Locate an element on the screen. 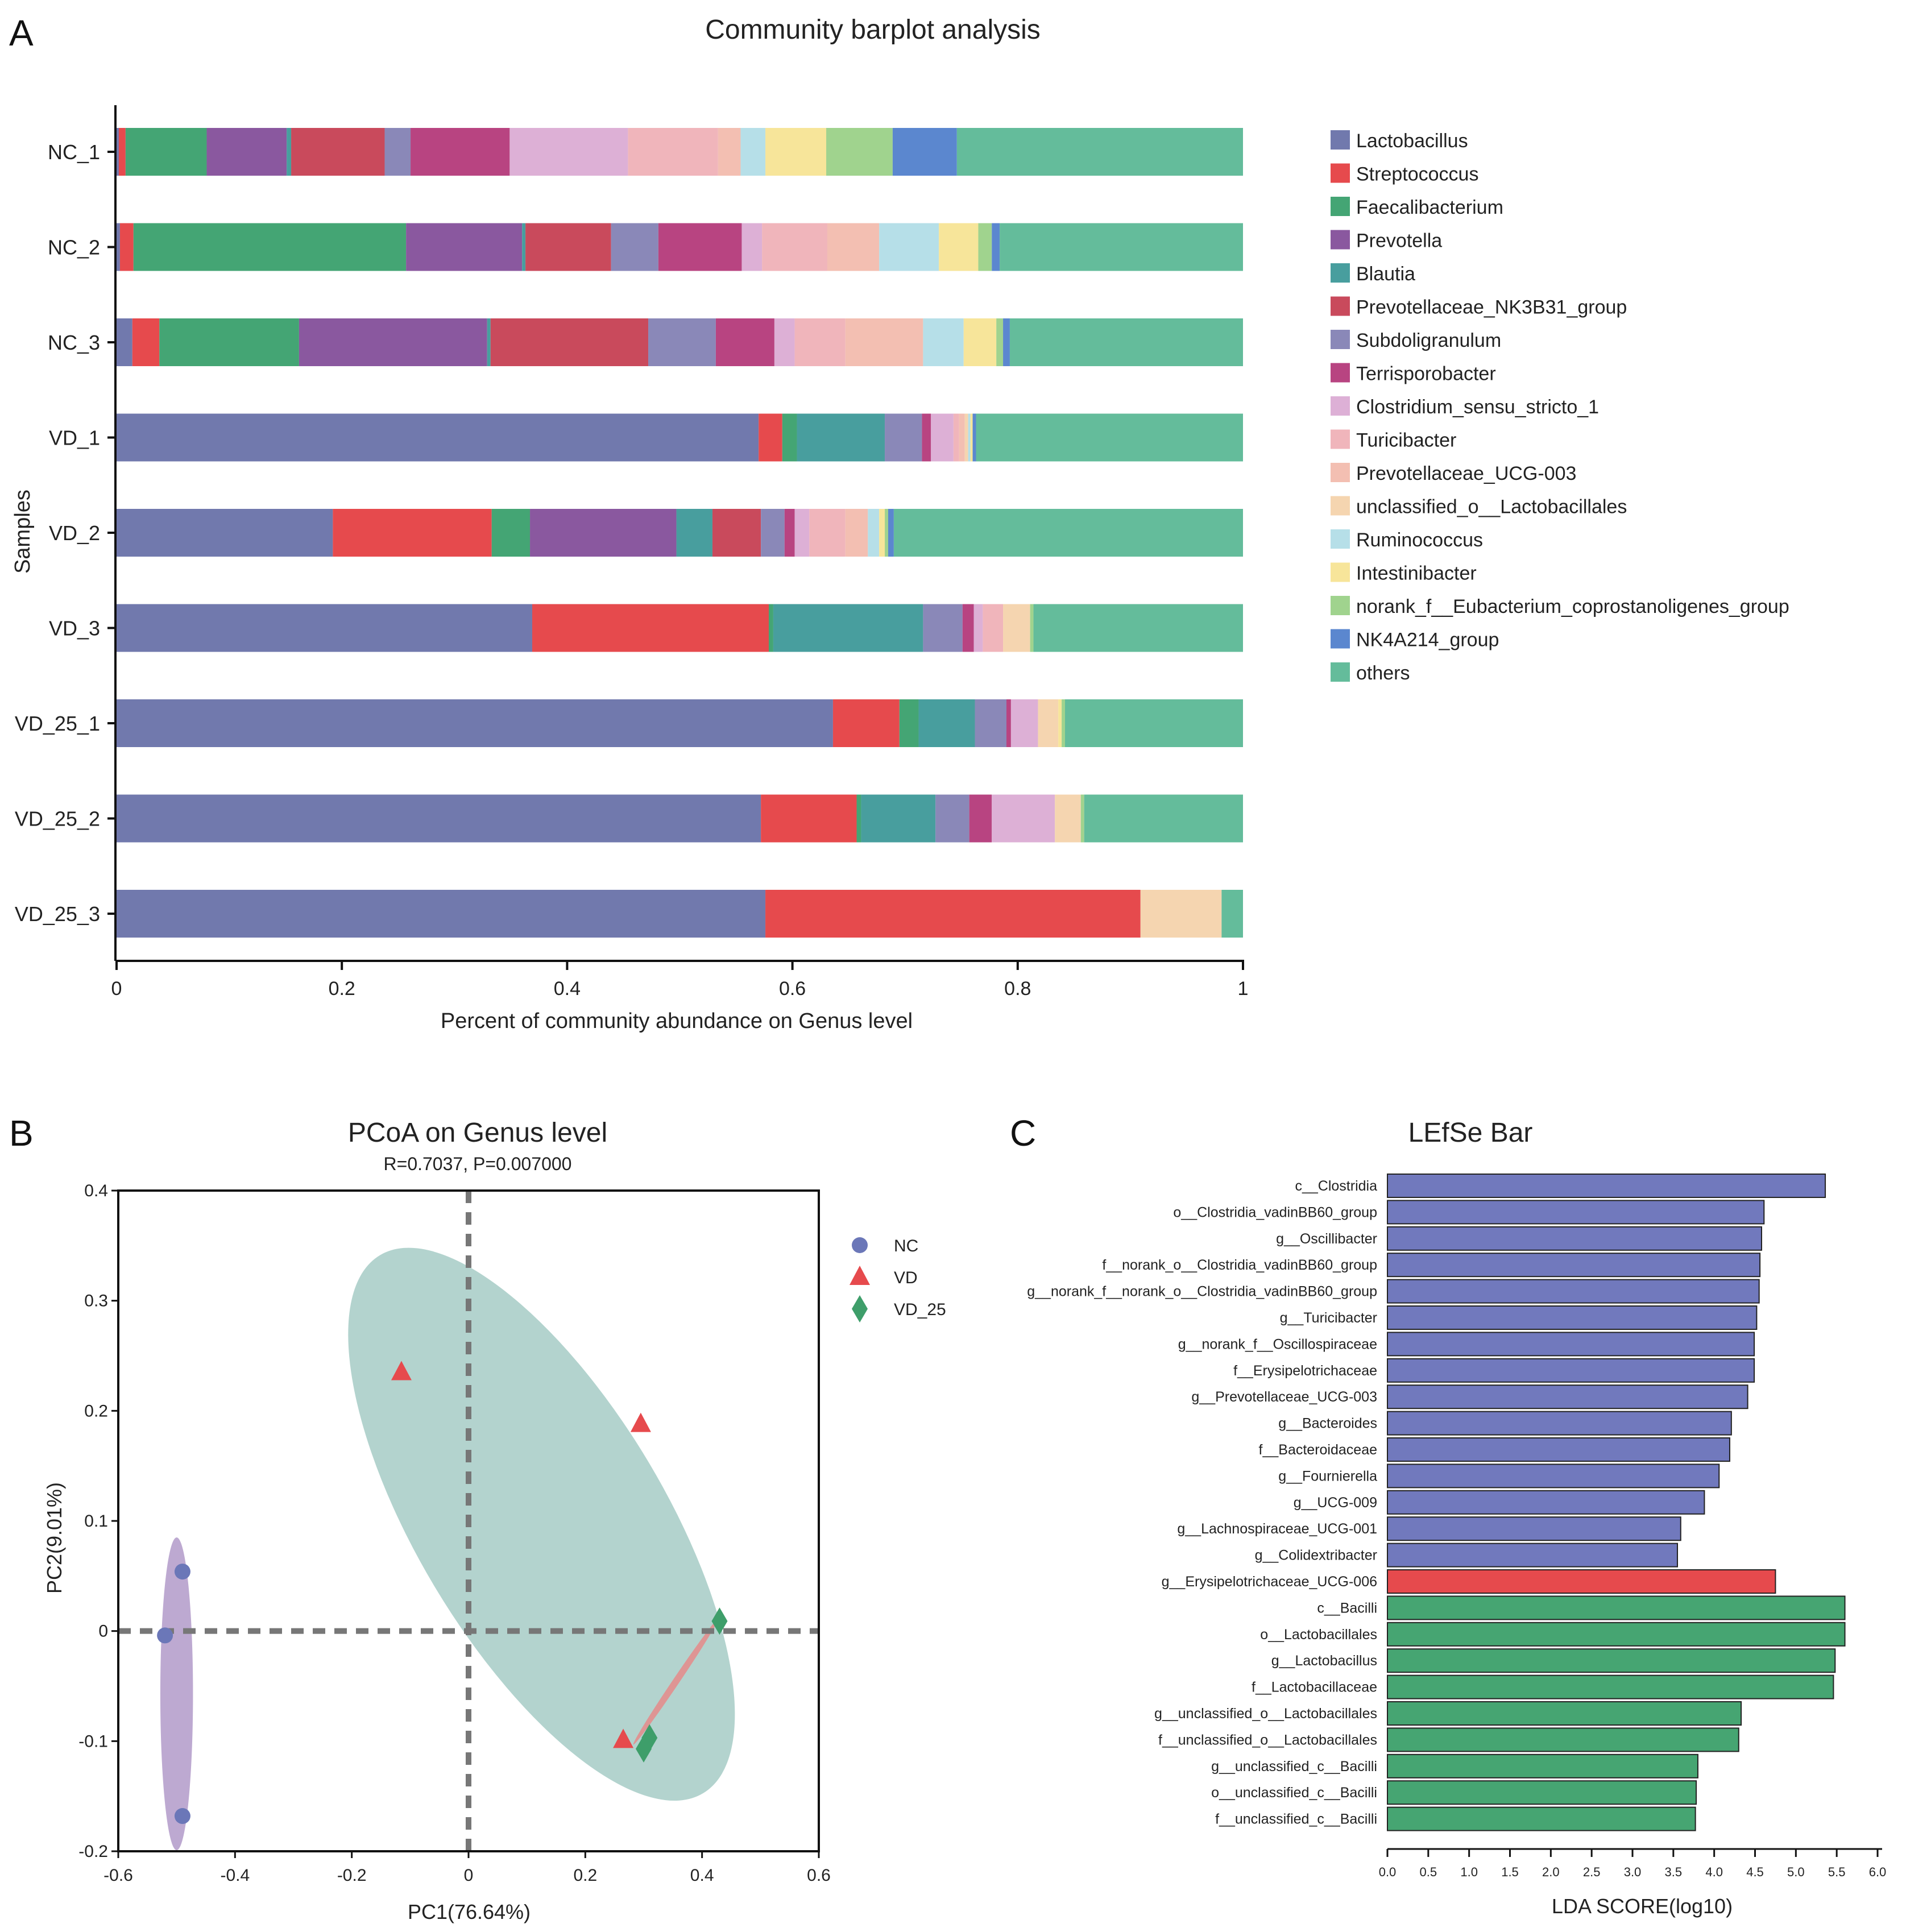 This screenshot has width=1906, height=1932. bar-segment-vd-1-lactobacillus is located at coordinates (438, 437).